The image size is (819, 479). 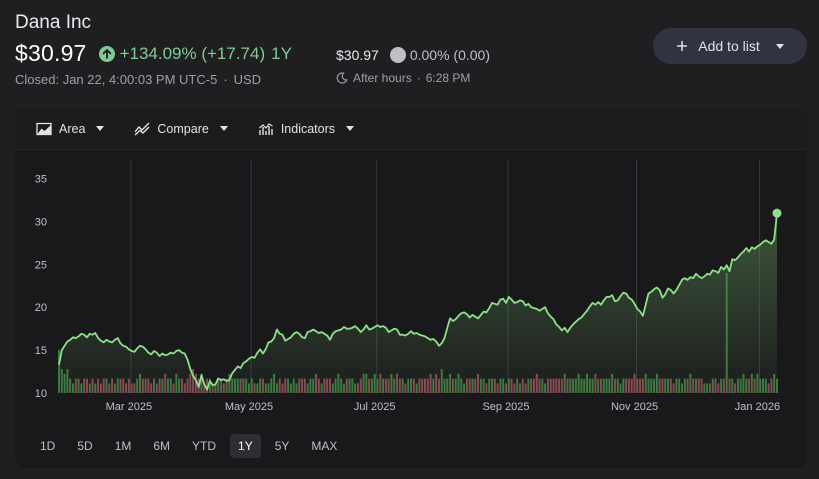 I want to click on indicators-label: Indicators, so click(x=308, y=128).